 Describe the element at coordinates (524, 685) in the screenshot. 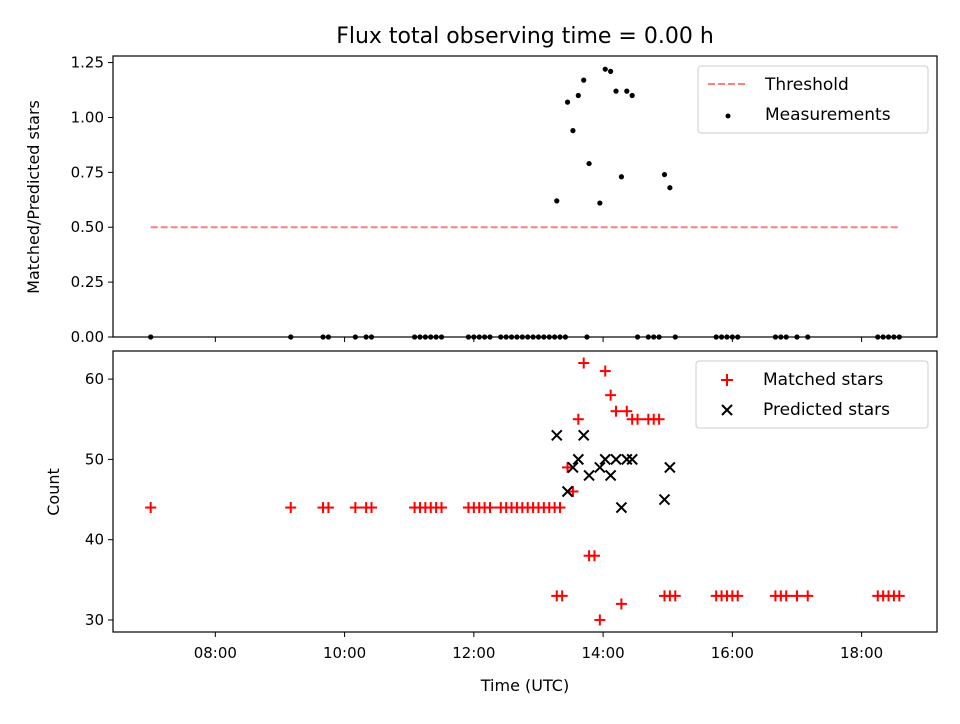

I see `x-axis-label: Time (UTC)` at that location.